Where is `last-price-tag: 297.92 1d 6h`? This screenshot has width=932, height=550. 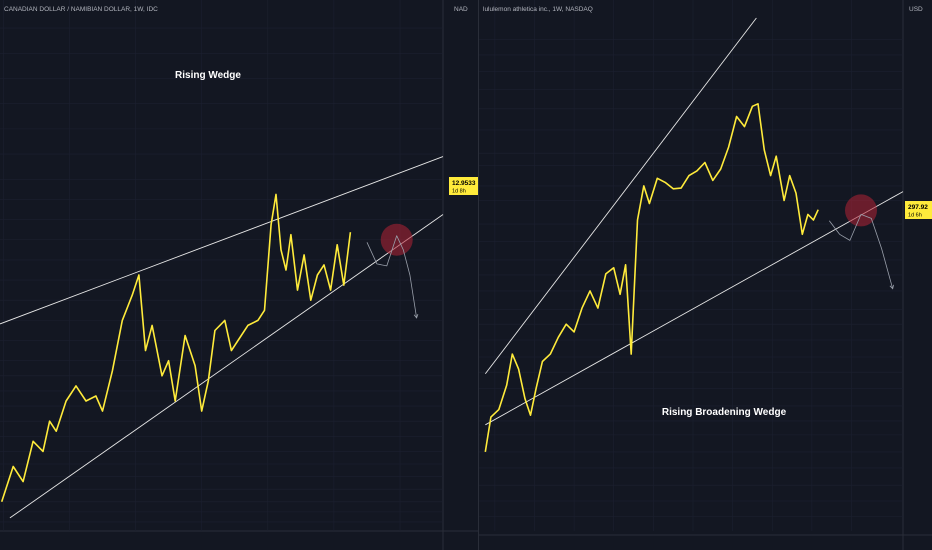 last-price-tag: 297.92 1d 6h is located at coordinates (918, 210).